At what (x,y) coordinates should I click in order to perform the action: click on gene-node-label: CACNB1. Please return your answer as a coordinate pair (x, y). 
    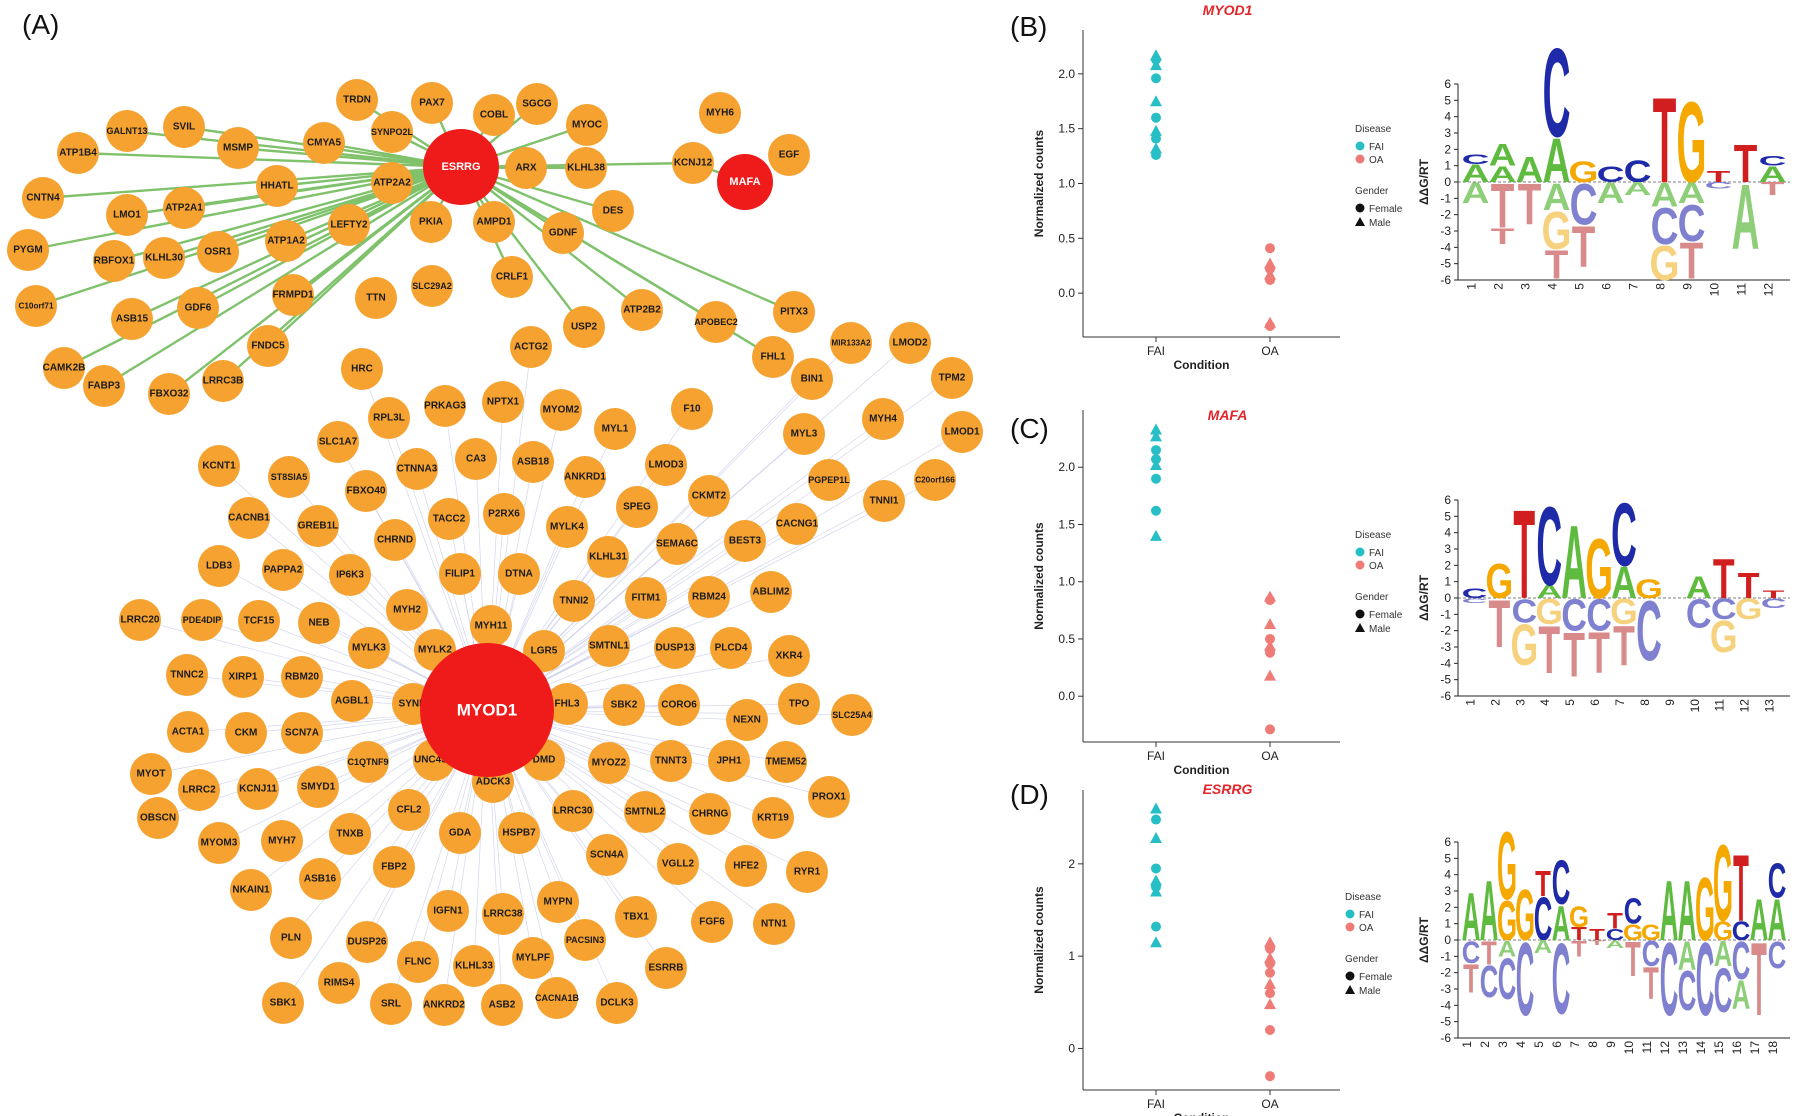
    Looking at the image, I should click on (249, 518).